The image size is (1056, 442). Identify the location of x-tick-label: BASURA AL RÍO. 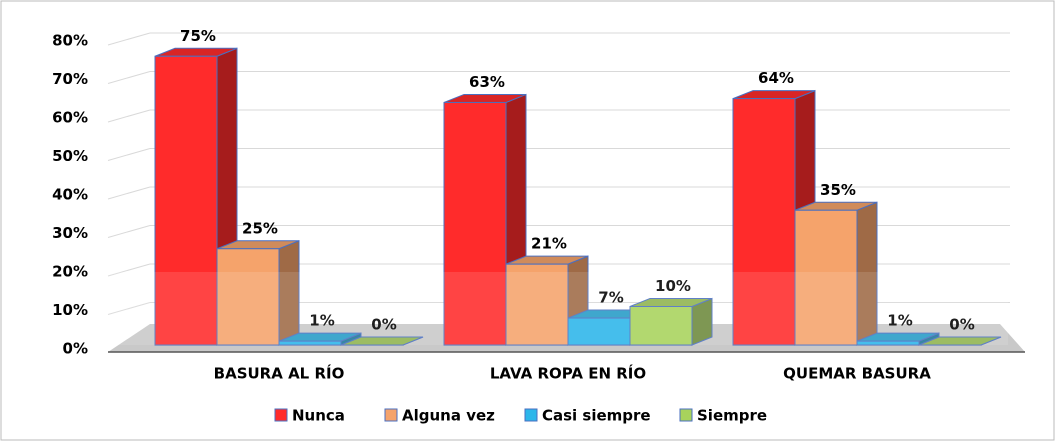
(279, 373).